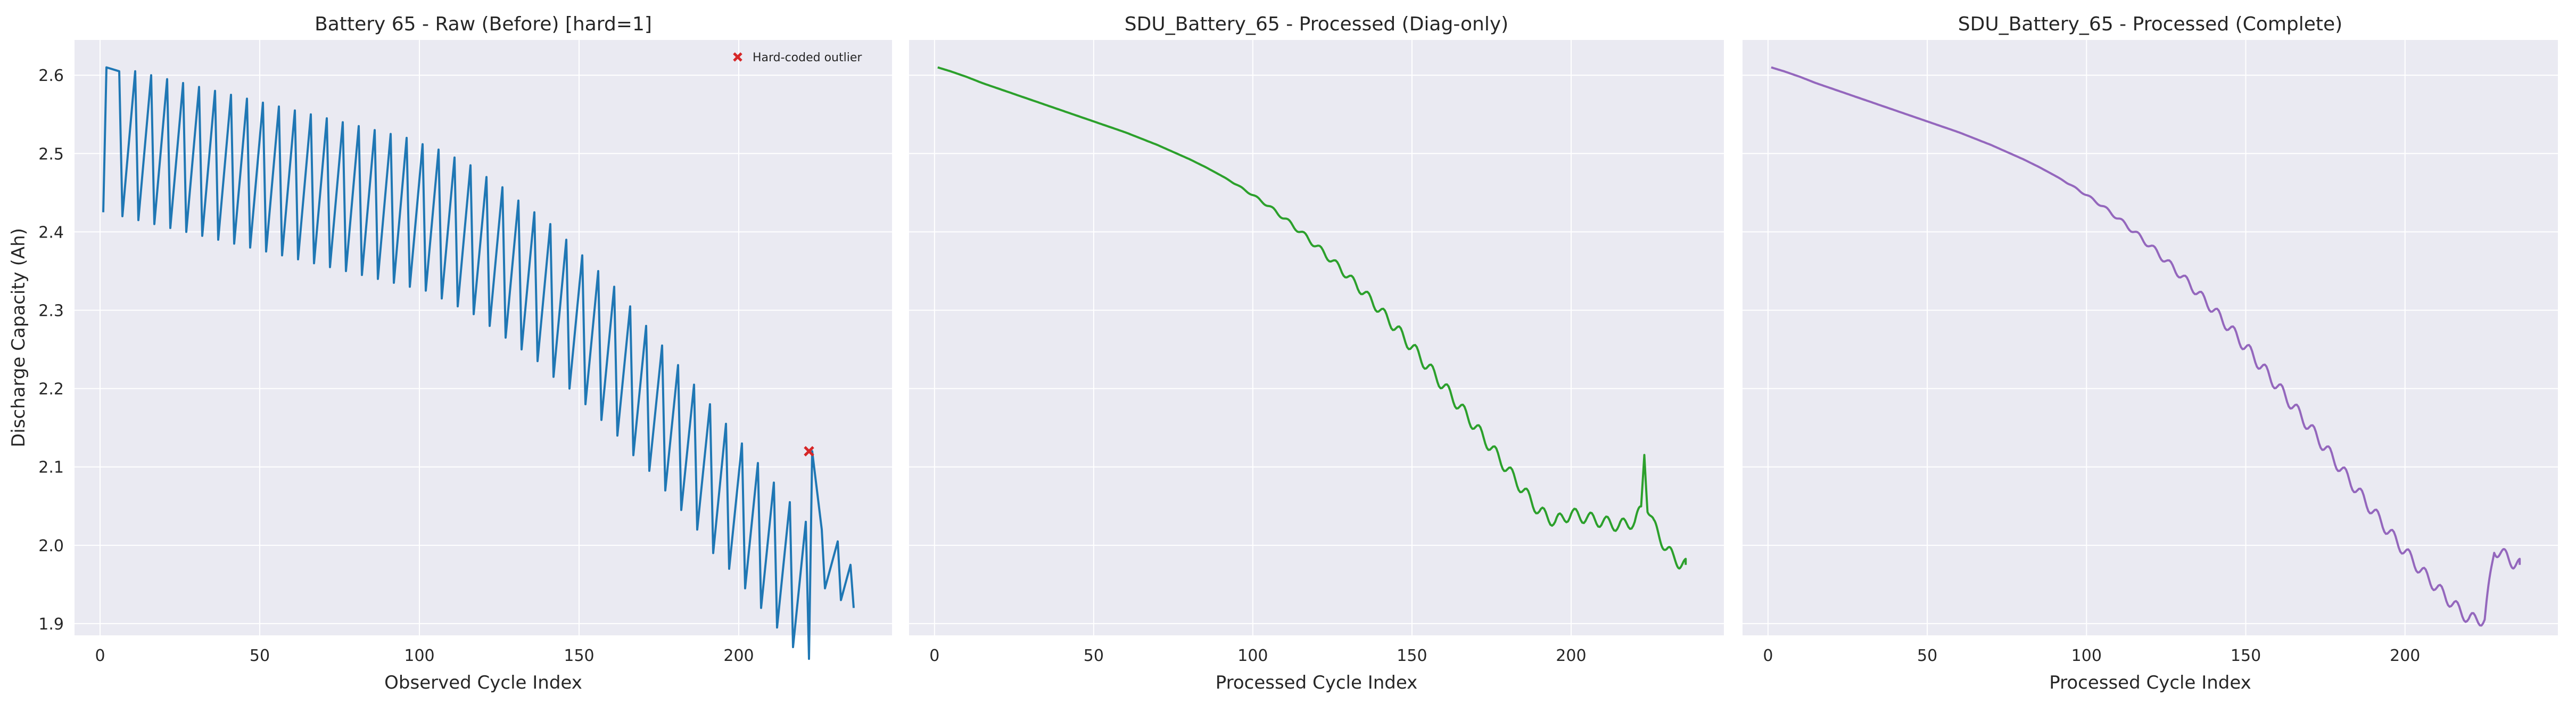 The height and width of the screenshot is (703, 2576). What do you see at coordinates (18, 337) in the screenshot?
I see `y-axis-label: Discharge Capacity (Ah)` at bounding box center [18, 337].